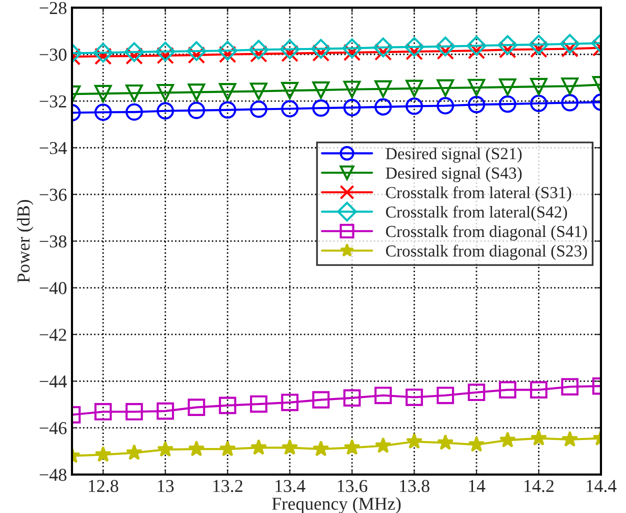 Image resolution: width=626 pixels, height=513 pixels. What do you see at coordinates (479, 194) in the screenshot?
I see `legend-label: Crosstalk from lateral (S31)` at bounding box center [479, 194].